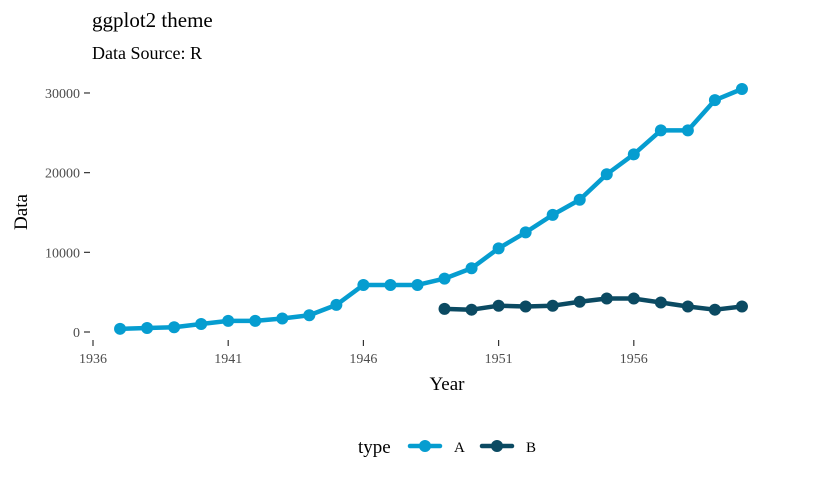 The width and height of the screenshot is (813, 484). What do you see at coordinates (152, 20) in the screenshot?
I see `chart-title: ggplot2 theme` at bounding box center [152, 20].